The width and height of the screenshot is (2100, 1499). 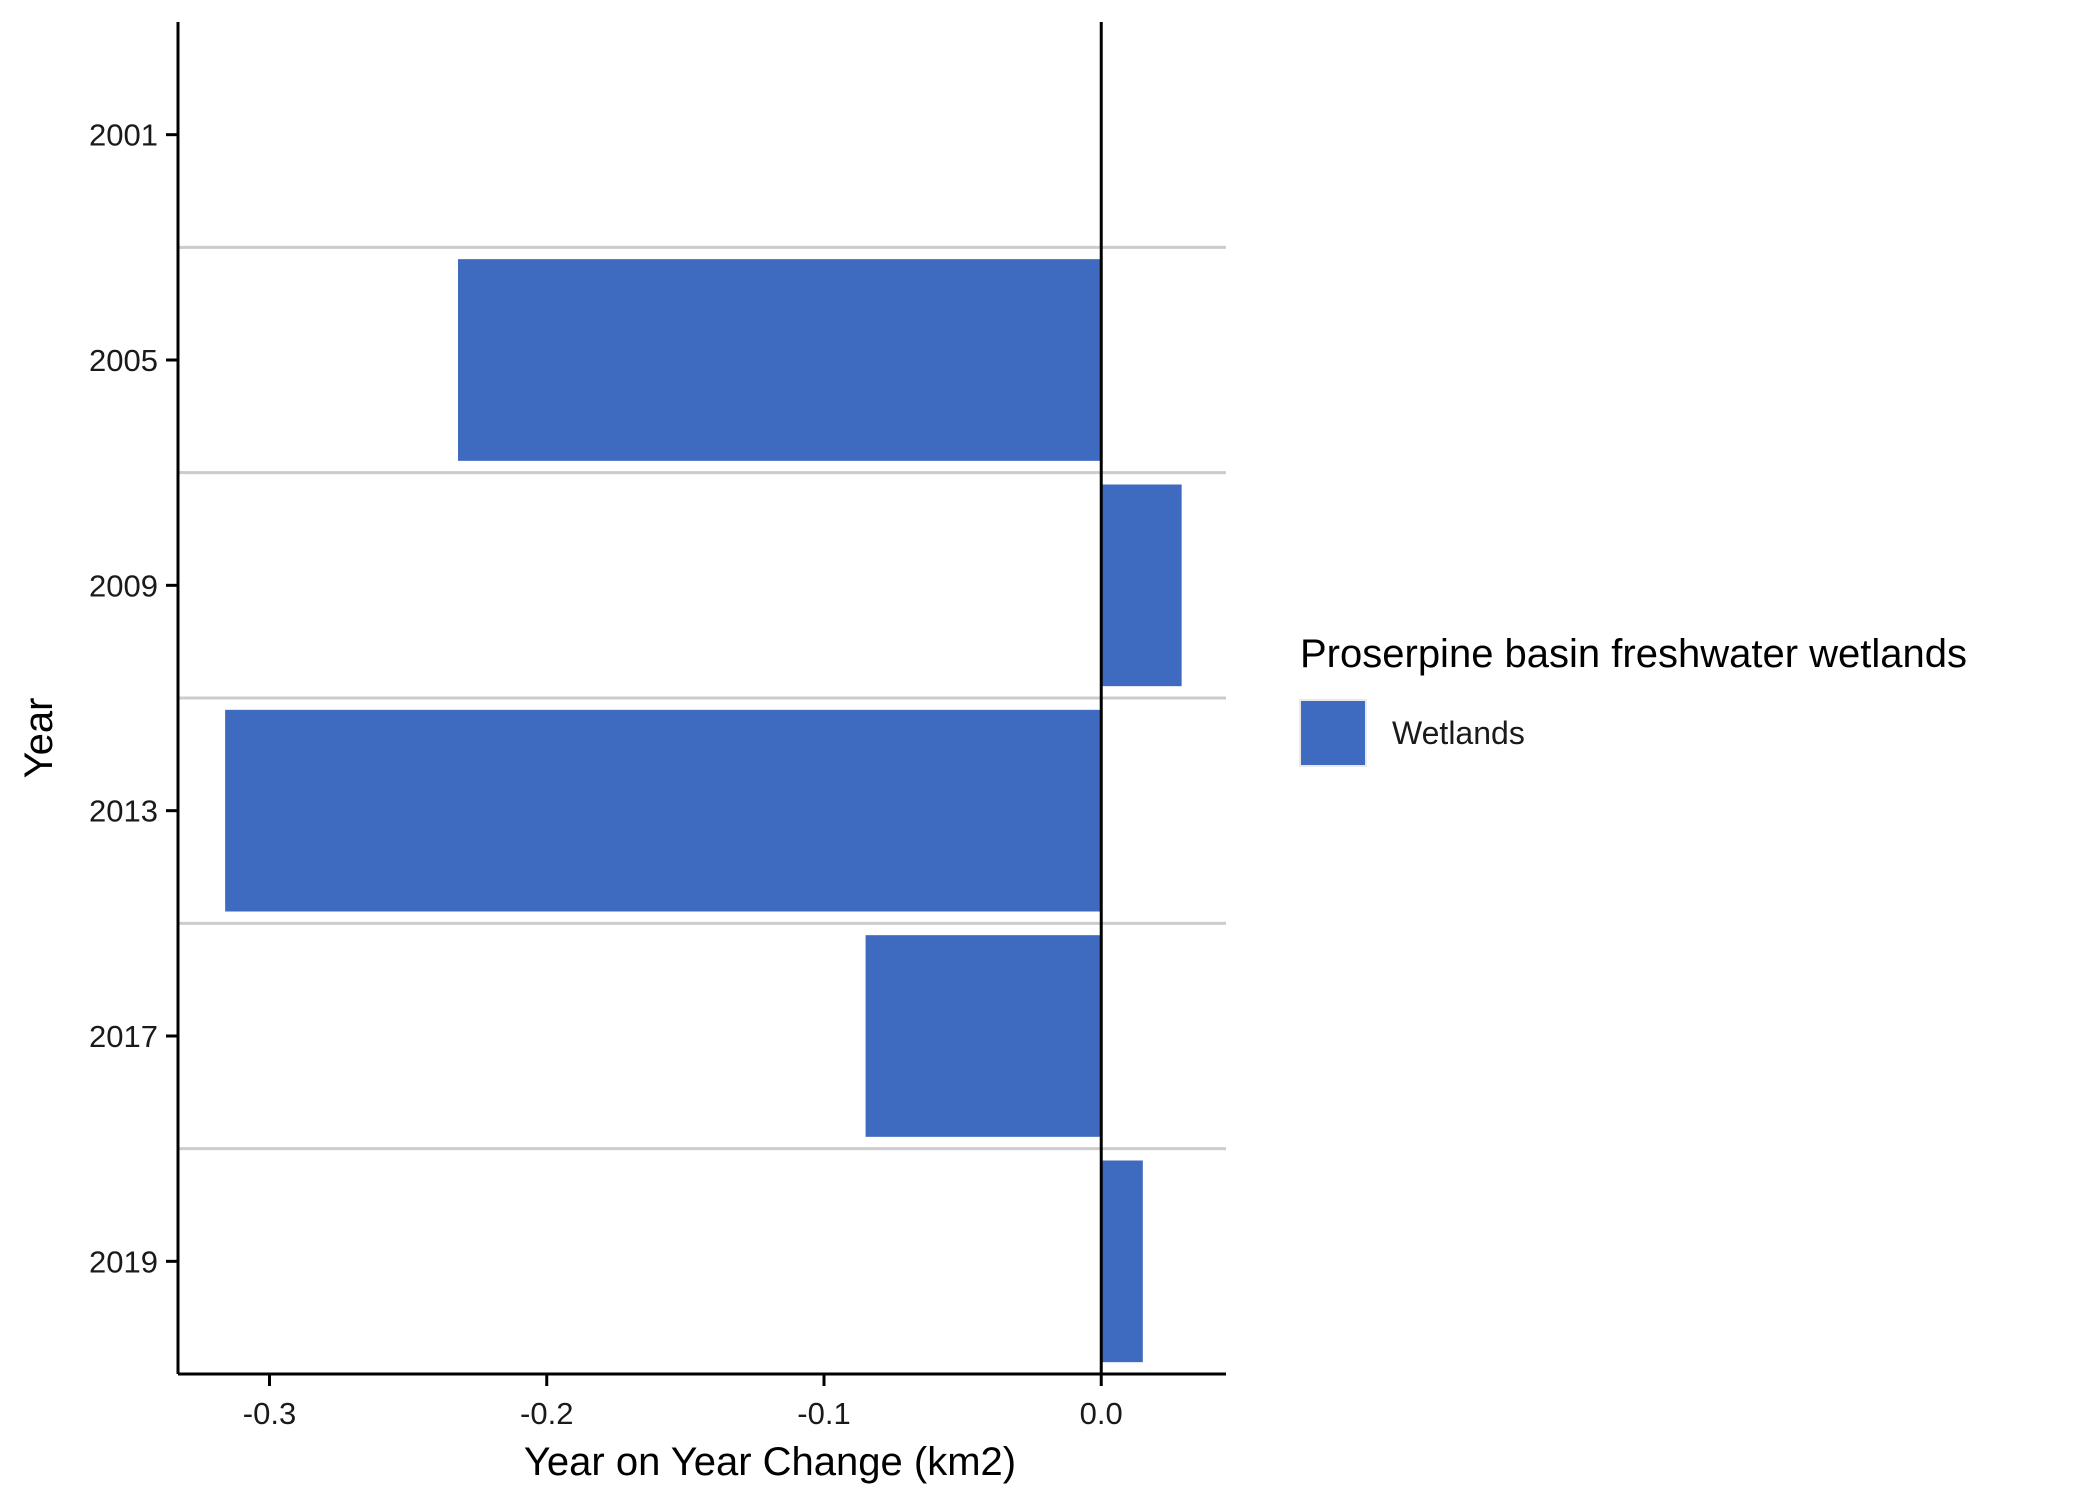 I want to click on x-tick-label: -0.2, so click(x=546, y=1413).